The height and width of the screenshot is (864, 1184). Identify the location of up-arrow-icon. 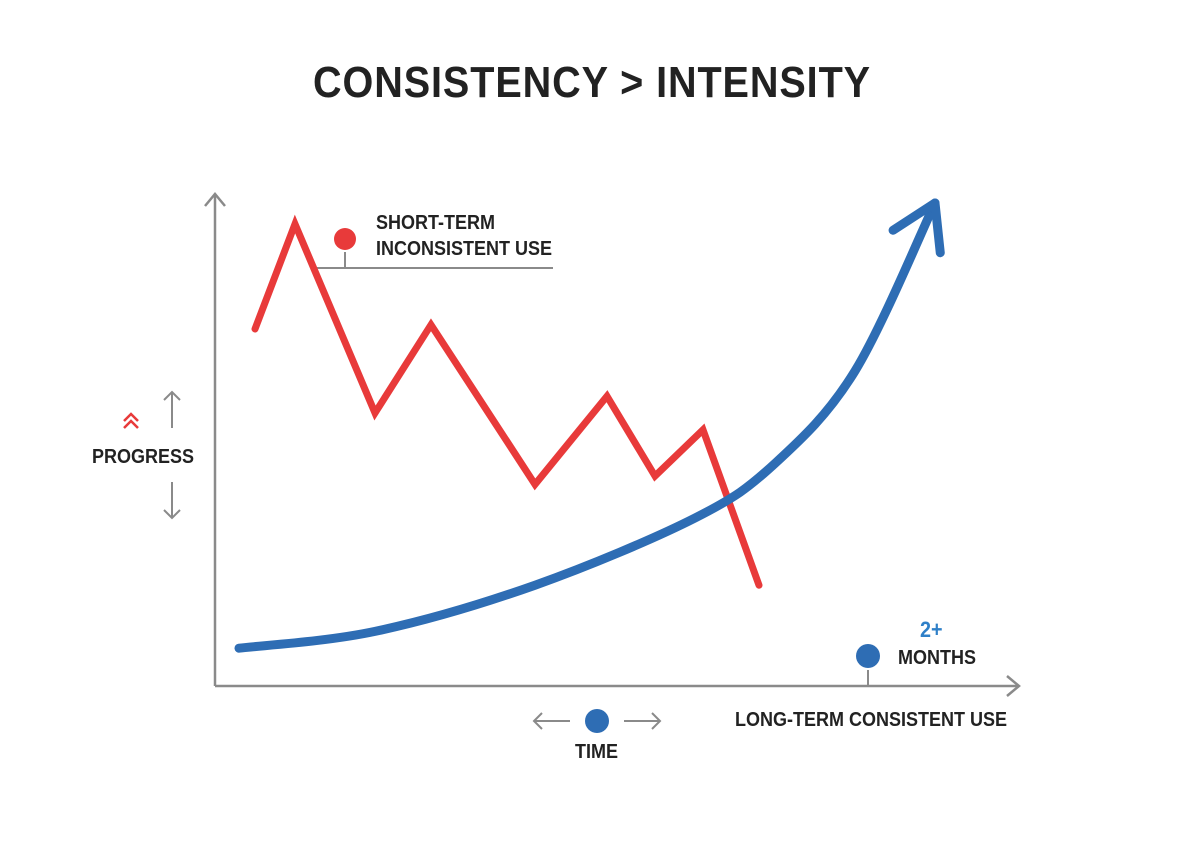
(172, 409).